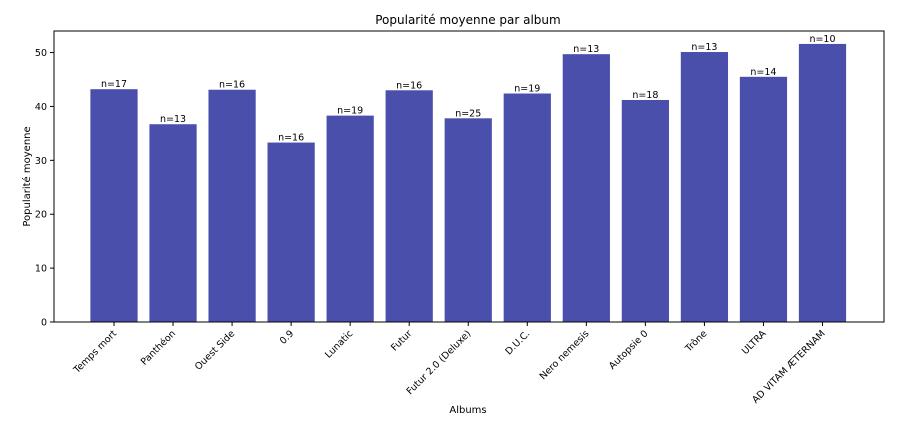 Image resolution: width=897 pixels, height=435 pixels. I want to click on y-tick-label: 40, so click(41, 107).